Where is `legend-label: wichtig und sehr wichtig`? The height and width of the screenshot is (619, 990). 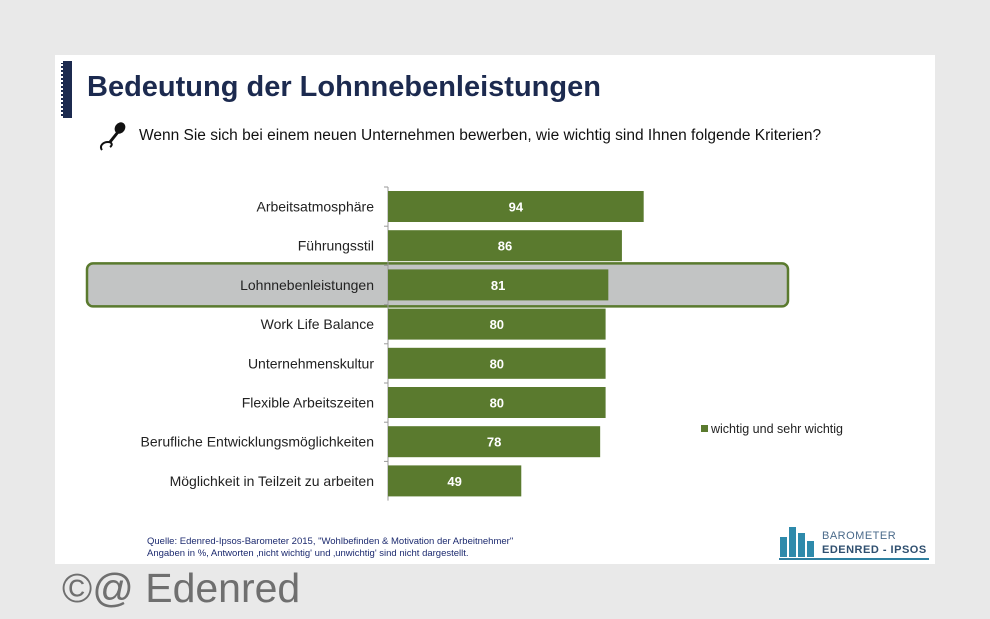 legend-label: wichtig und sehr wichtig is located at coordinates (776, 429).